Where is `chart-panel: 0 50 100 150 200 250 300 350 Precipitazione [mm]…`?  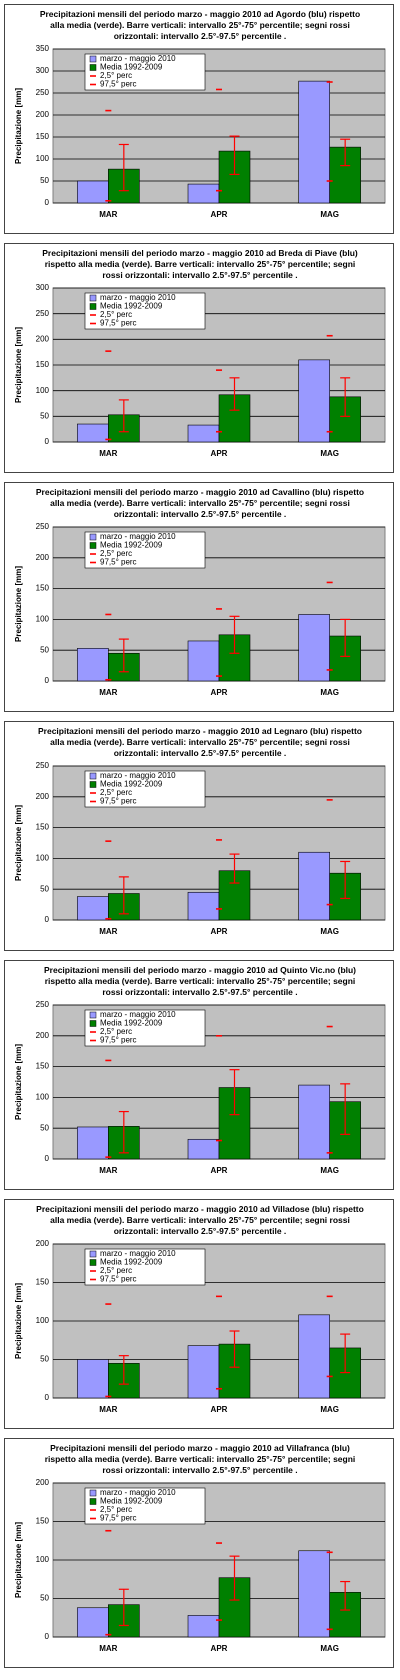
chart-panel: 0 50 100 150 200 250 300 350 Precipitazione [mm]… is located at coordinates (199, 119).